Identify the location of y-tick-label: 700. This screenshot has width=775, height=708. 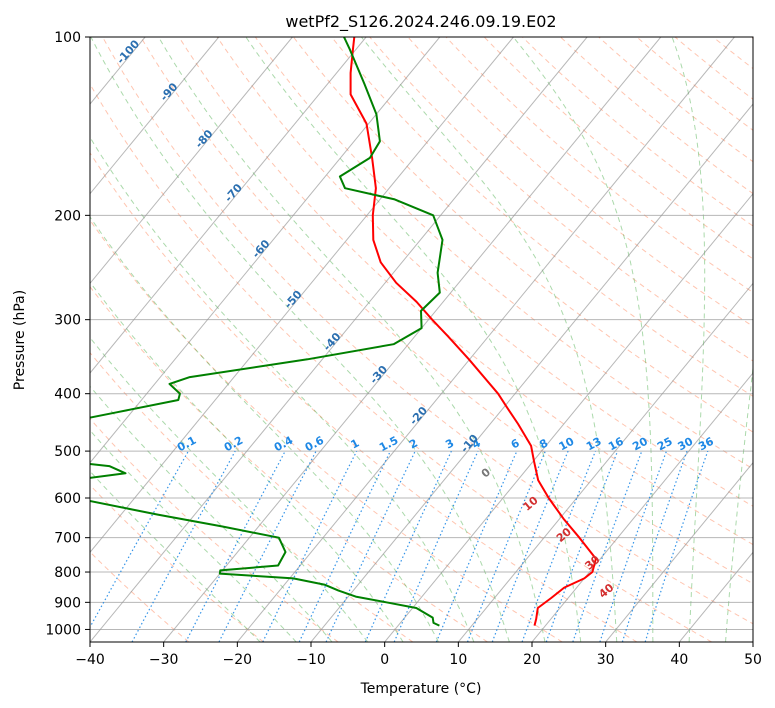
(67, 539).